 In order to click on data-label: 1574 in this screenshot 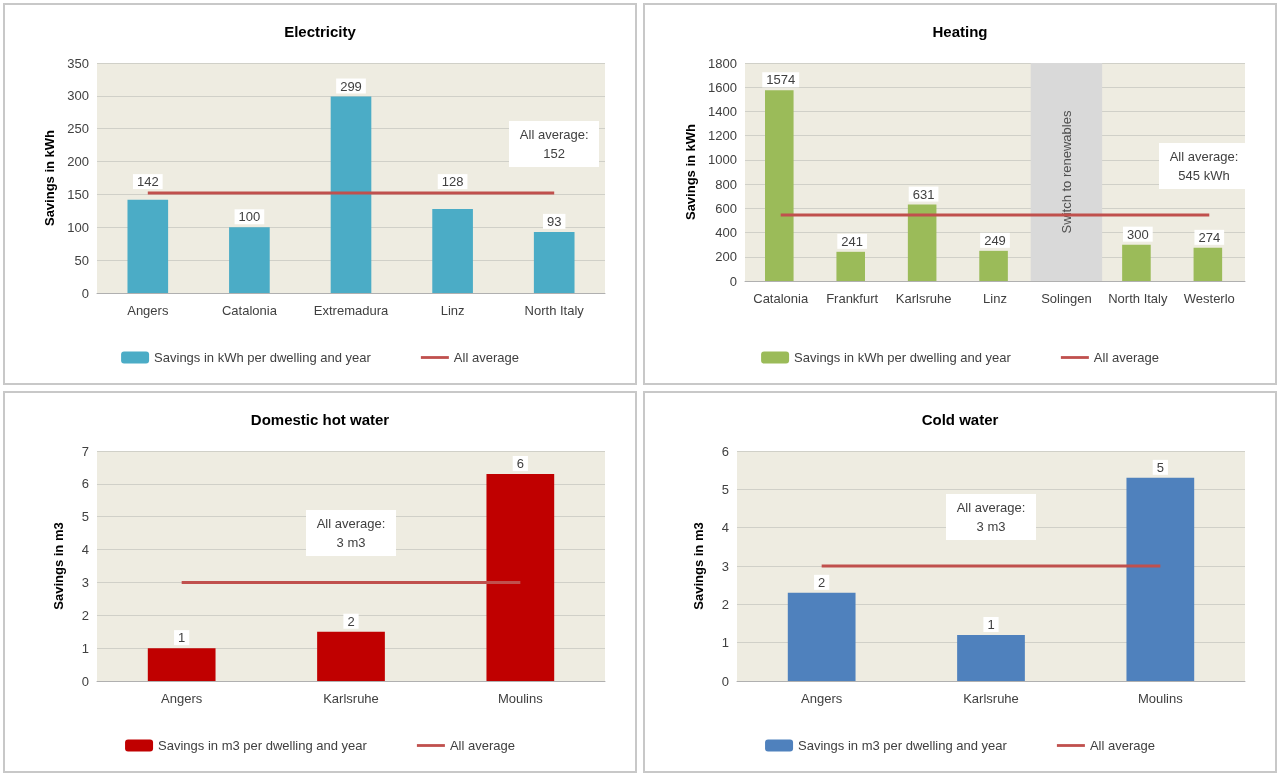, I will do `click(781, 80)`.